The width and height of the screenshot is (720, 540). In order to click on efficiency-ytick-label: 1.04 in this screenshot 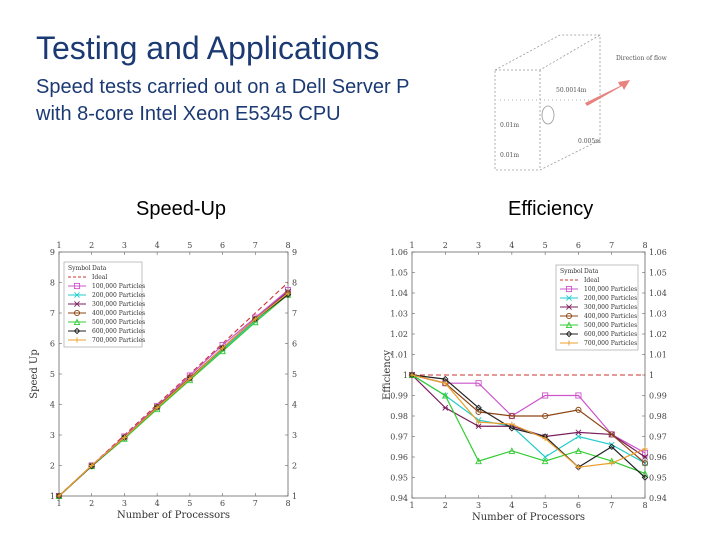, I will do `click(399, 293)`.